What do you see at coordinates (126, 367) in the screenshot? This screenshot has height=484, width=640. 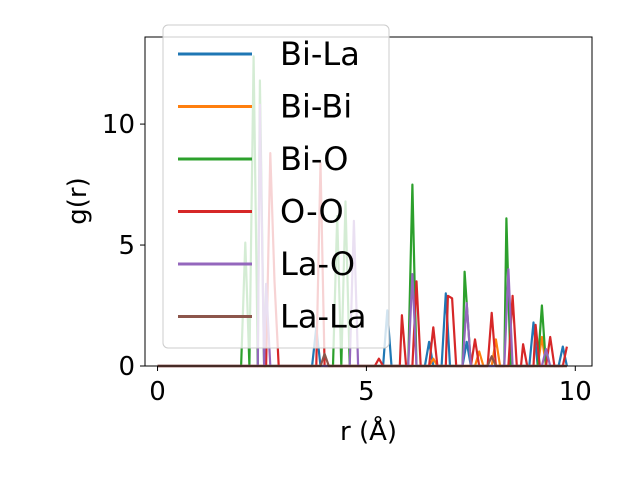 I see `y-tick-label: 0` at bounding box center [126, 367].